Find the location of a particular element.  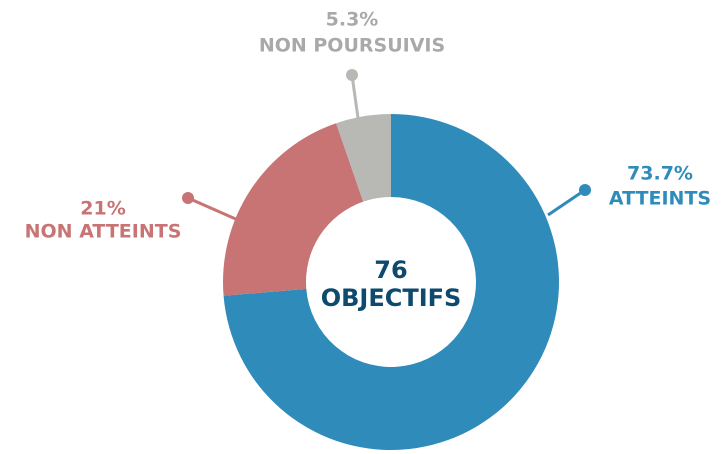

value-label: 5.3% is located at coordinates (352, 20).